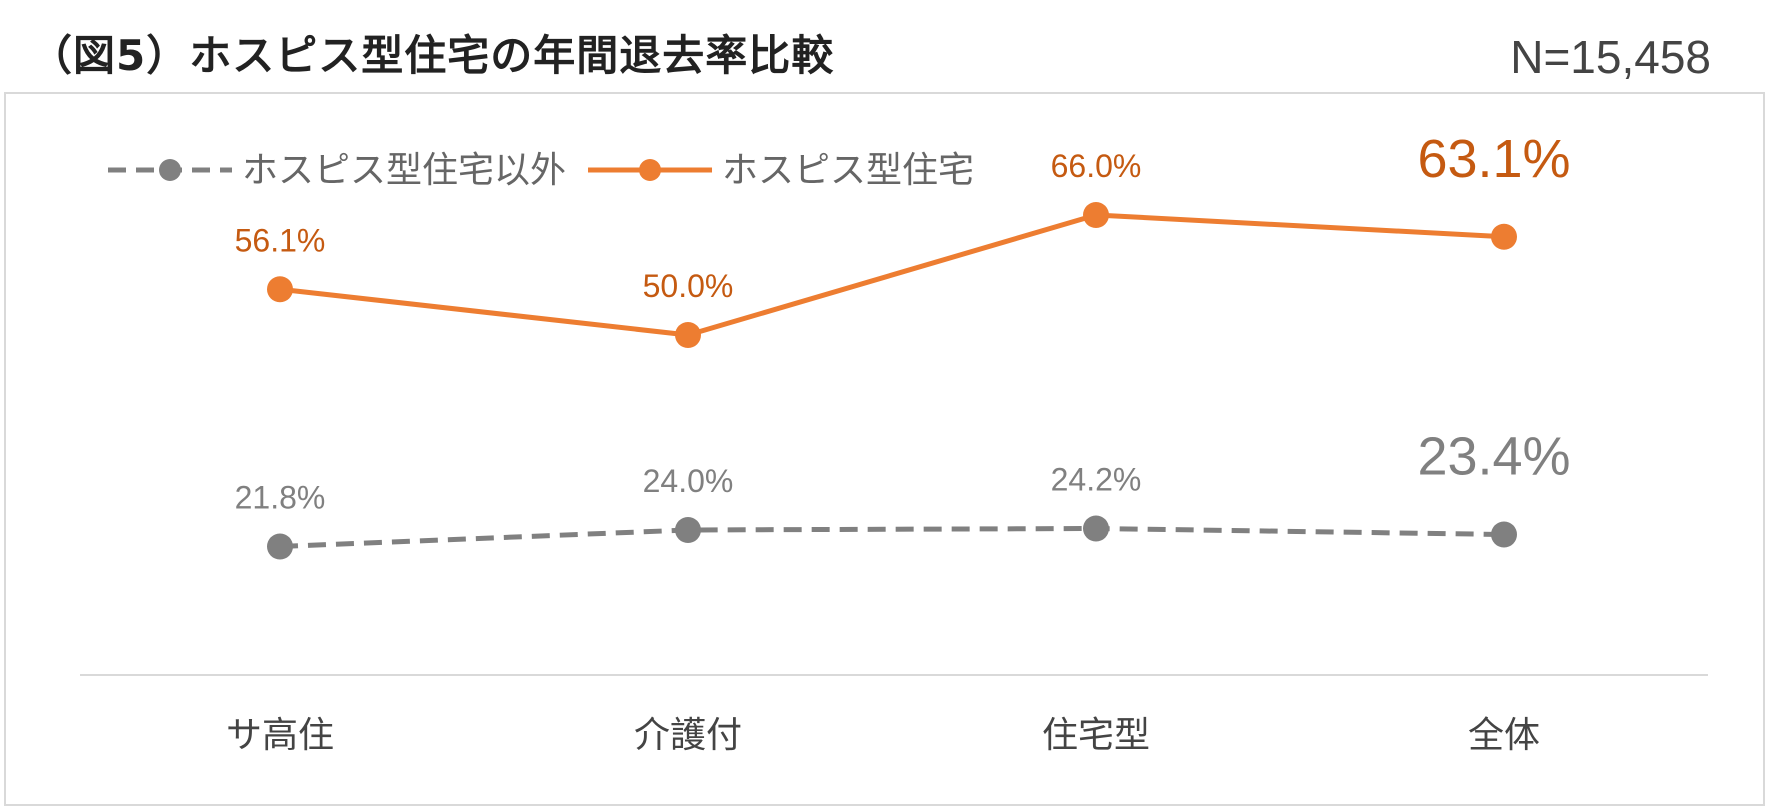 The image size is (1771, 810). What do you see at coordinates (280, 498) in the screenshot?
I see `data-label: 21.8%` at bounding box center [280, 498].